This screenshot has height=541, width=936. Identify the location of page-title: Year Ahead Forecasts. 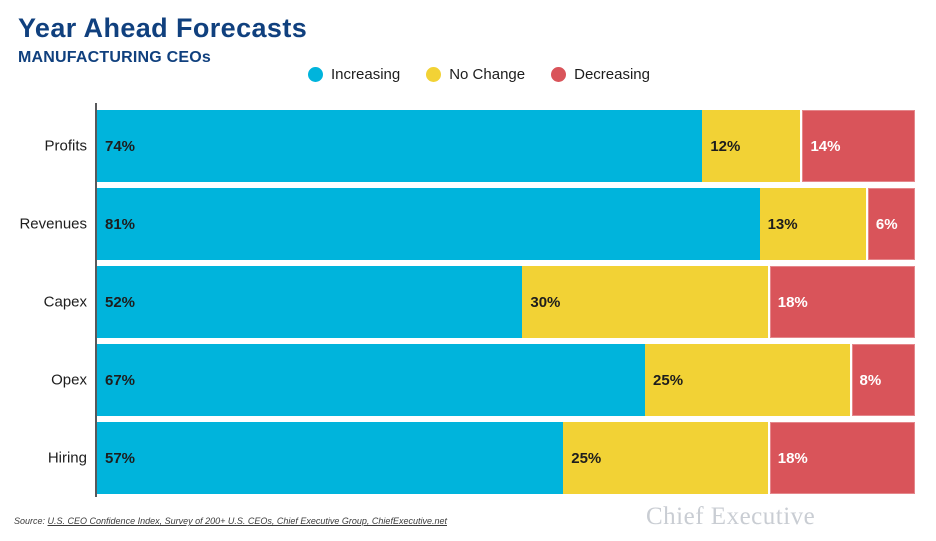
(163, 28).